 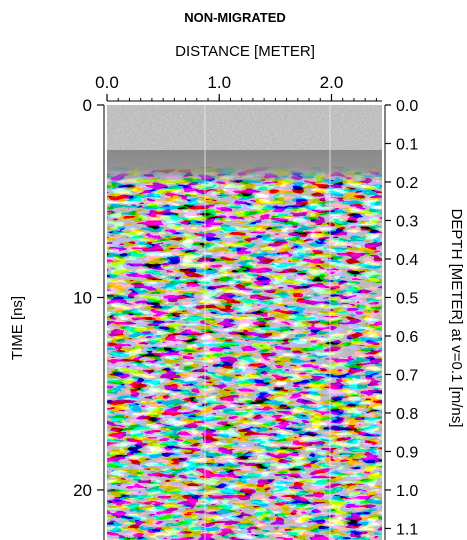 What do you see at coordinates (235, 17) in the screenshot?
I see `chart-title: NON-MIGRATED` at bounding box center [235, 17].